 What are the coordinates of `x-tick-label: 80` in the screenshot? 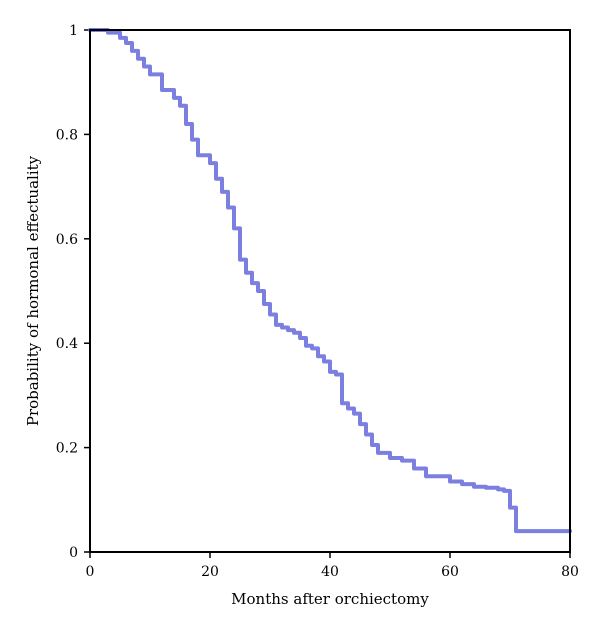 It's located at (570, 572).